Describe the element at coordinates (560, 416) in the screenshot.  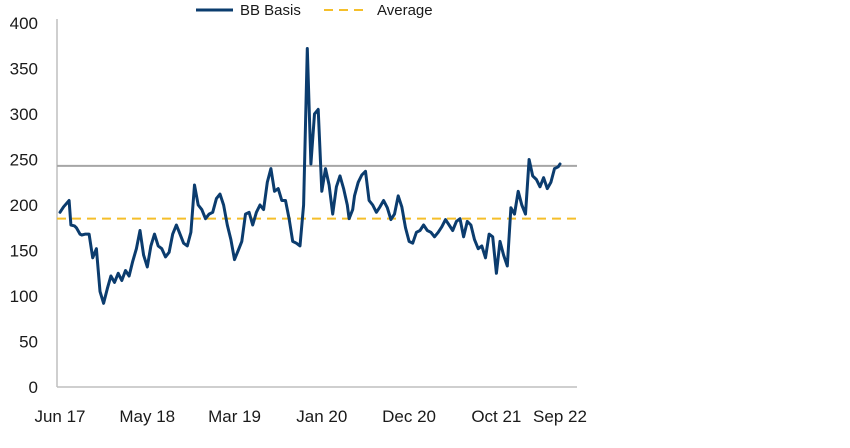
I see `x-tick-label: Sep 22` at that location.